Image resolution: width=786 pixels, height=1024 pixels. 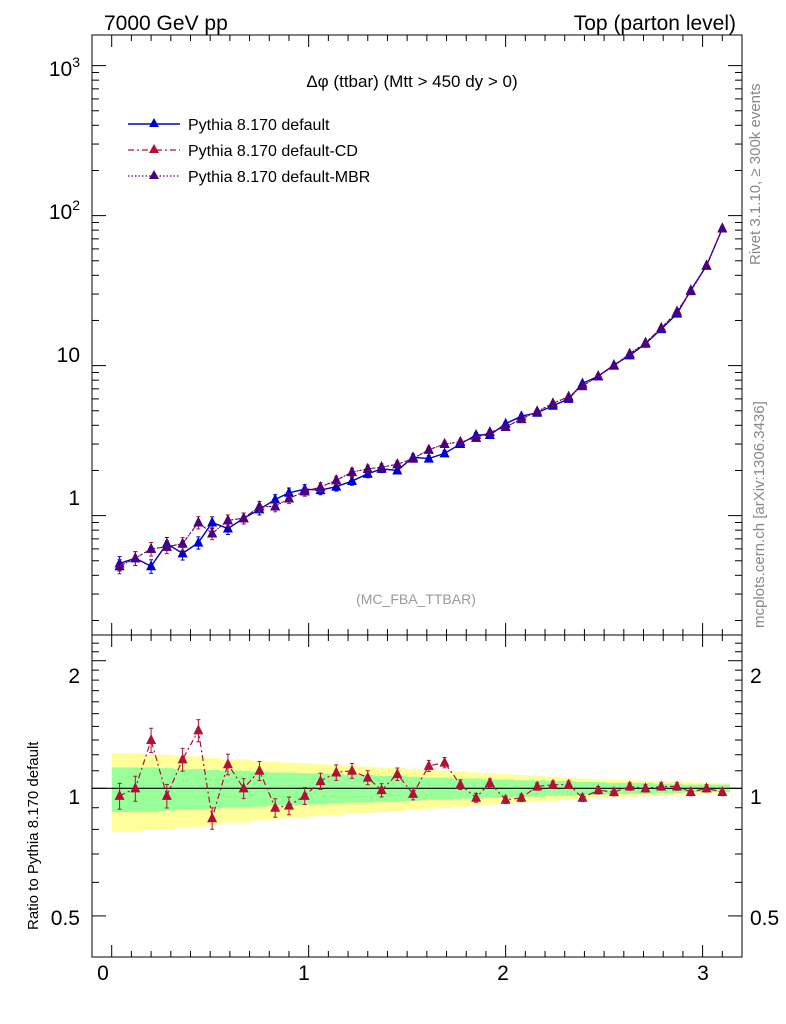 I want to click on legend-entry-cd: Pythia 8.170 default-CD, so click(x=243, y=151).